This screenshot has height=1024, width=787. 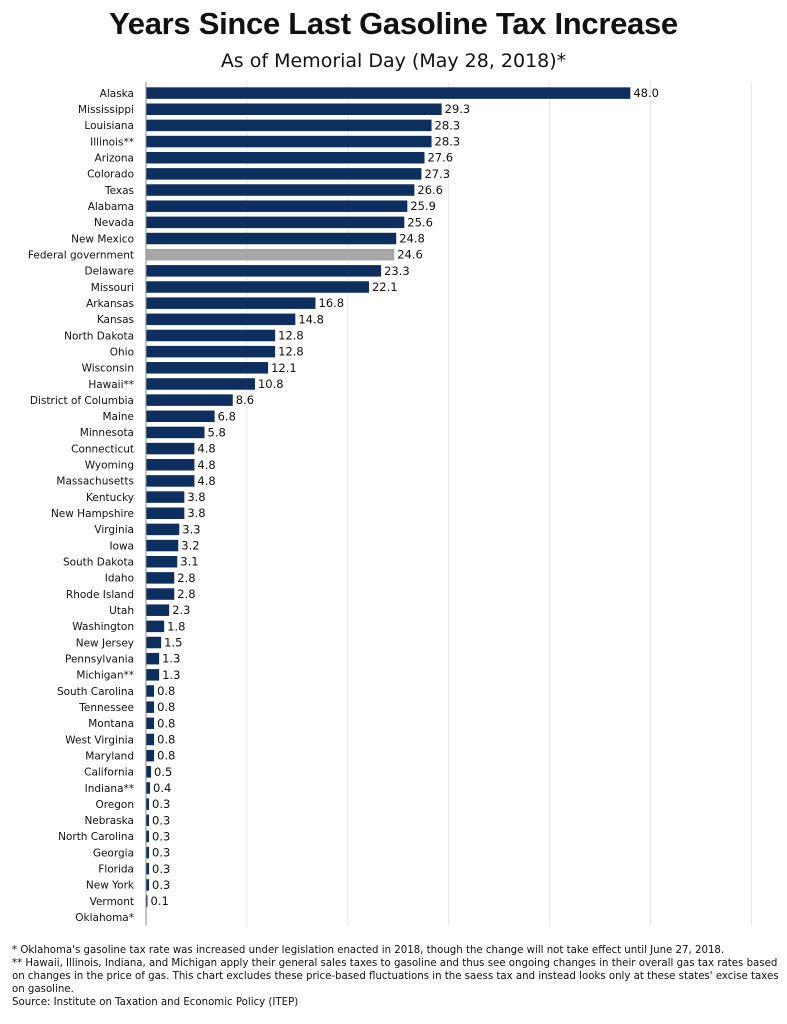 I want to click on value-label-texas: 26.6, so click(x=430, y=190).